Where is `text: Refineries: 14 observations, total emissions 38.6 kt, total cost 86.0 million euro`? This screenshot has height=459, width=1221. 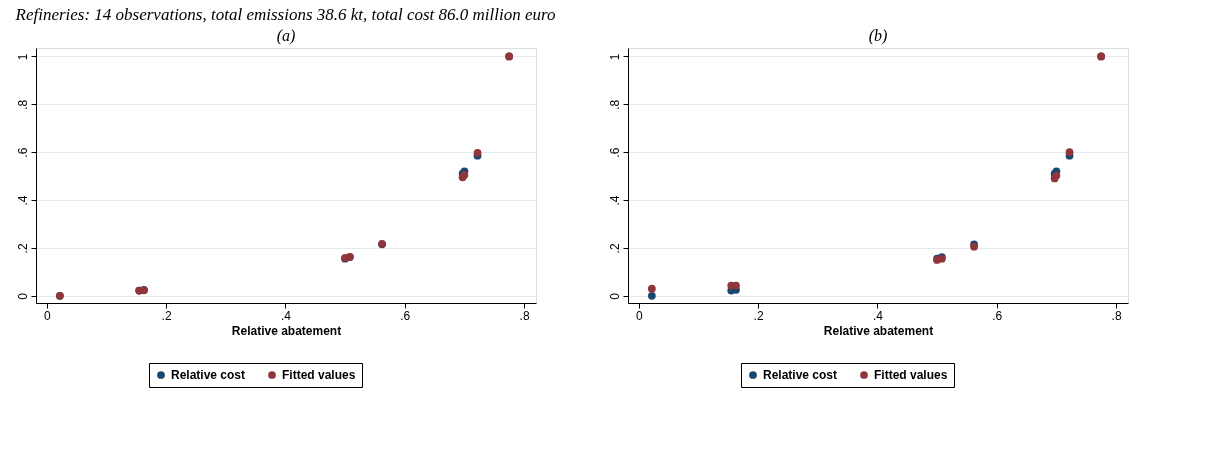 text: Refineries: 14 observations, total emissions 38.6 kt, total cost 86.0 million euro is located at coordinates (285, 14).